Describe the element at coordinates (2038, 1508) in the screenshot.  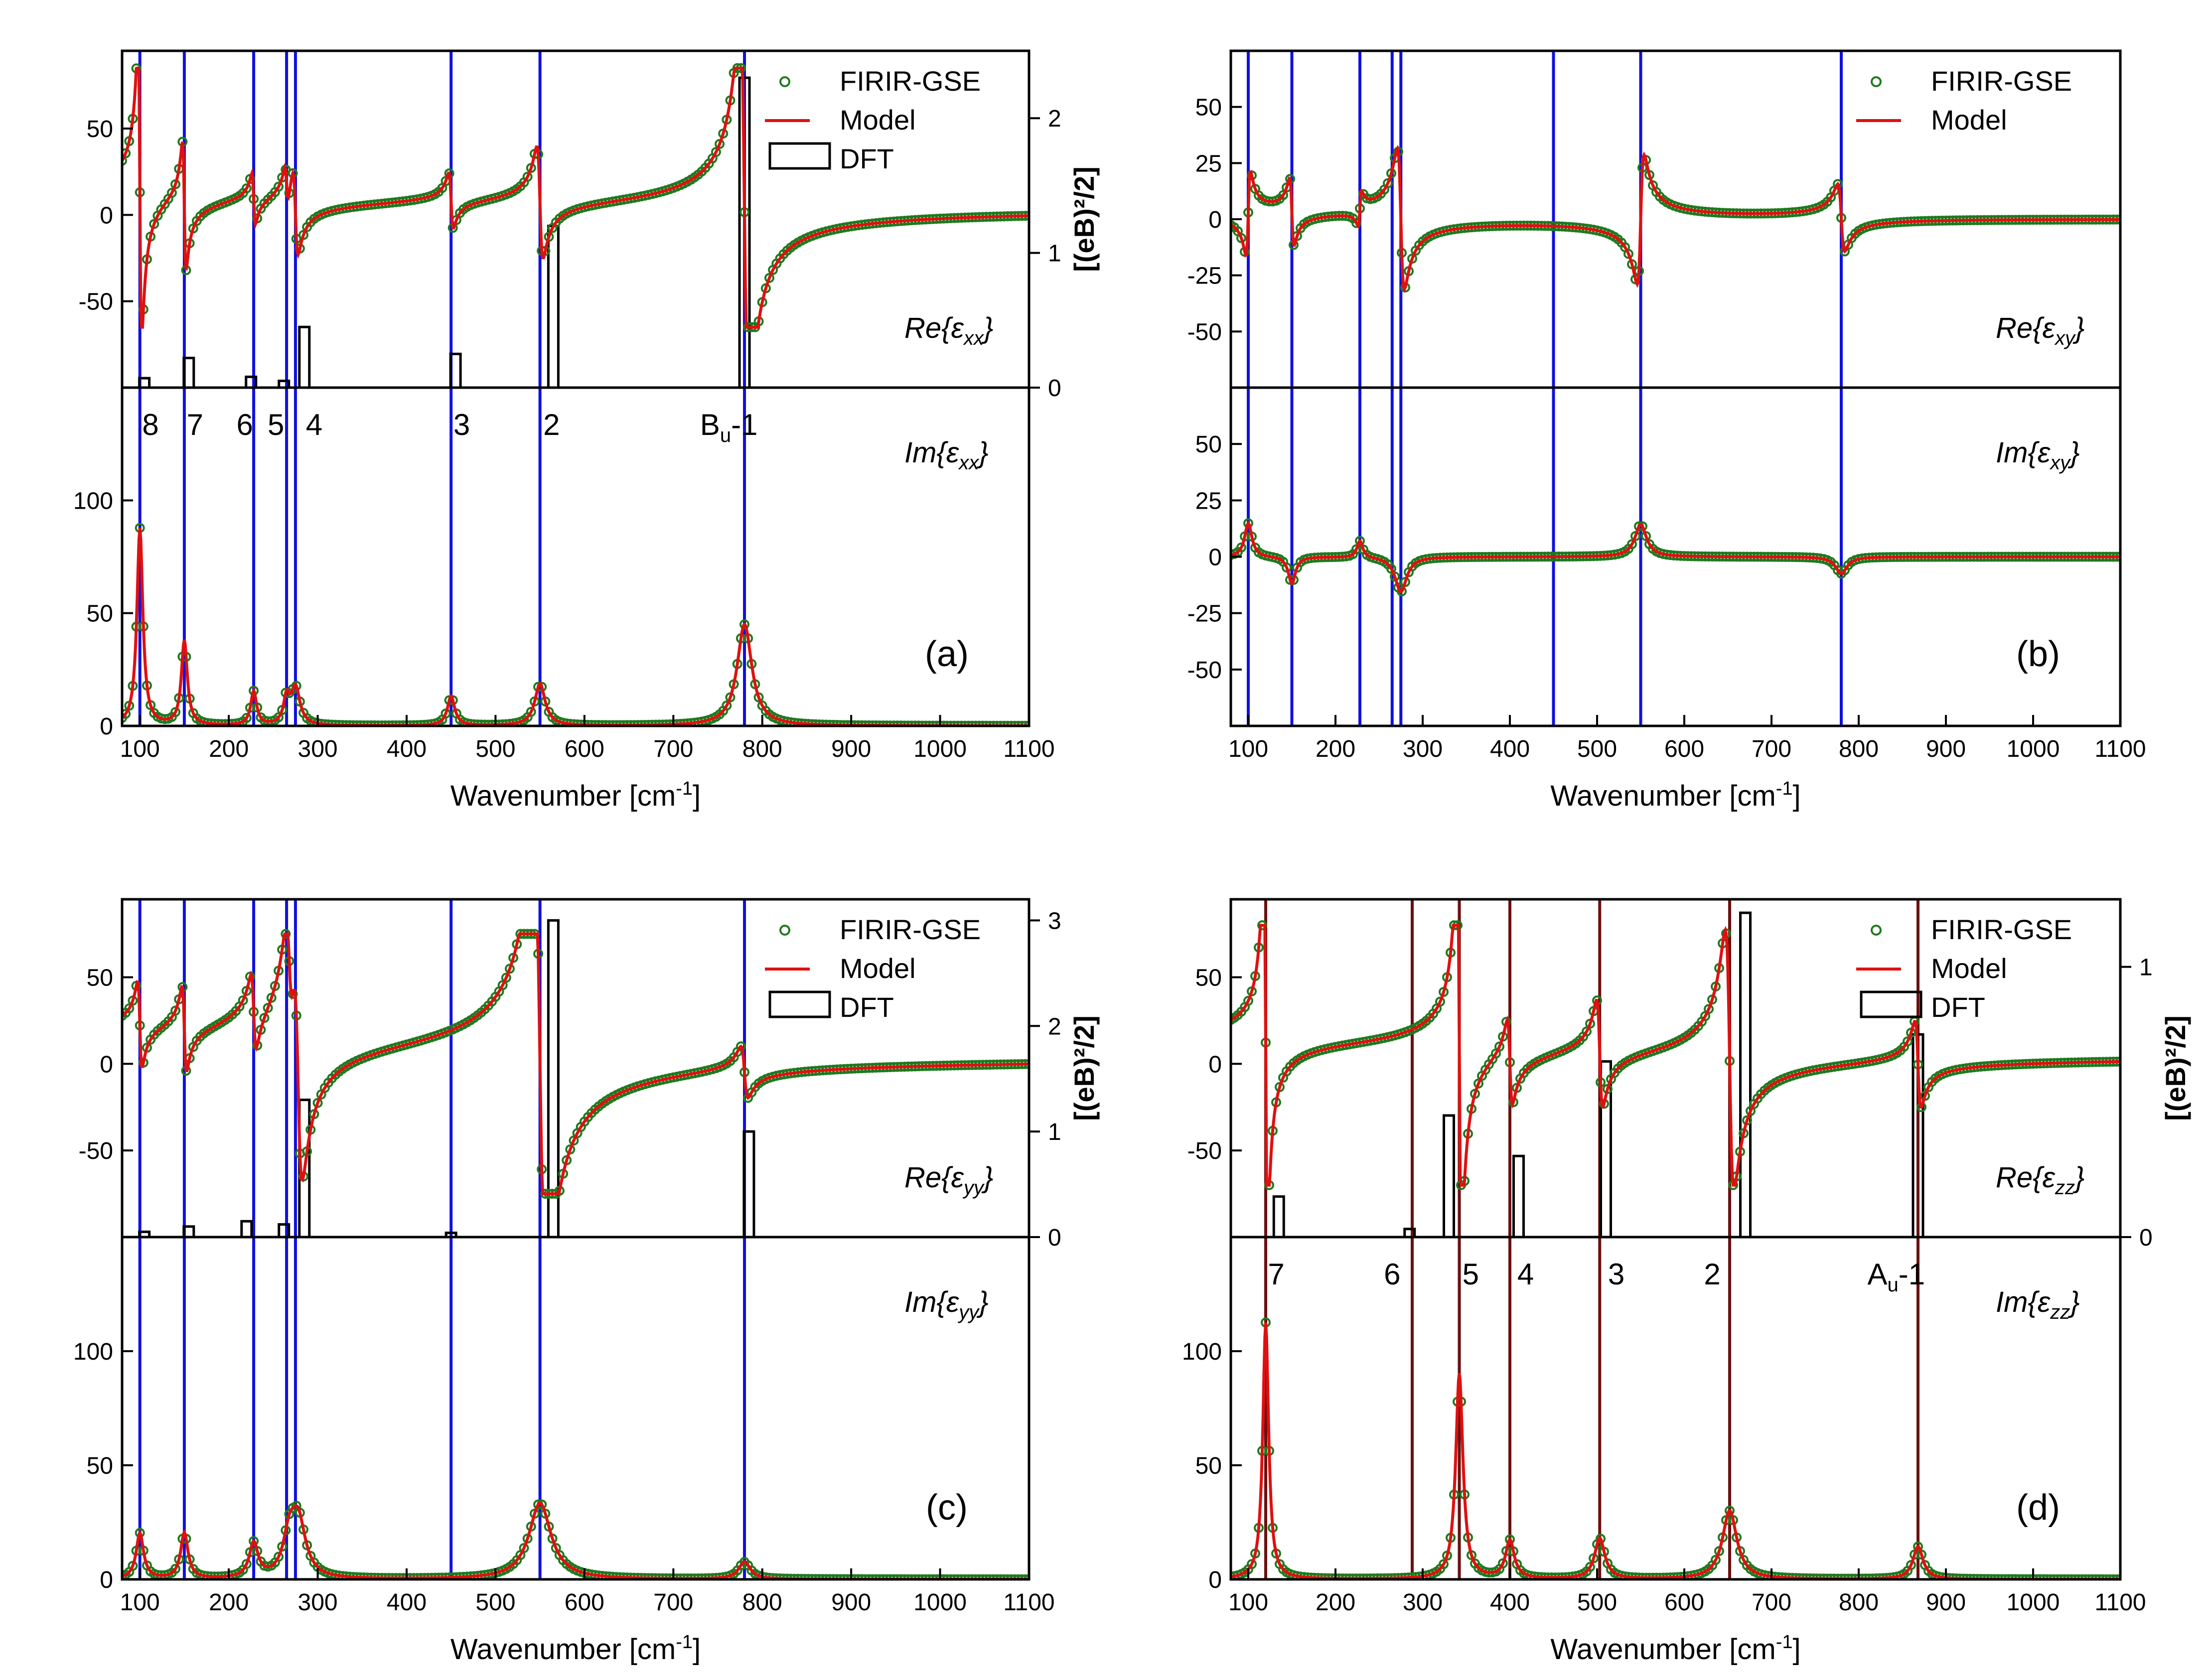
I see `panel-label: (d)` at that location.